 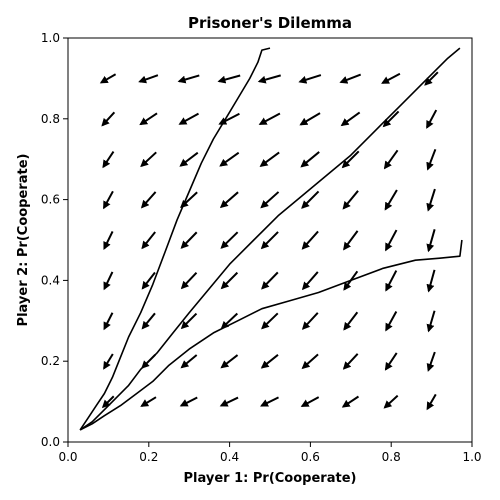 What do you see at coordinates (50, 280) in the screenshot?
I see `y-tick-label: 0.4` at bounding box center [50, 280].